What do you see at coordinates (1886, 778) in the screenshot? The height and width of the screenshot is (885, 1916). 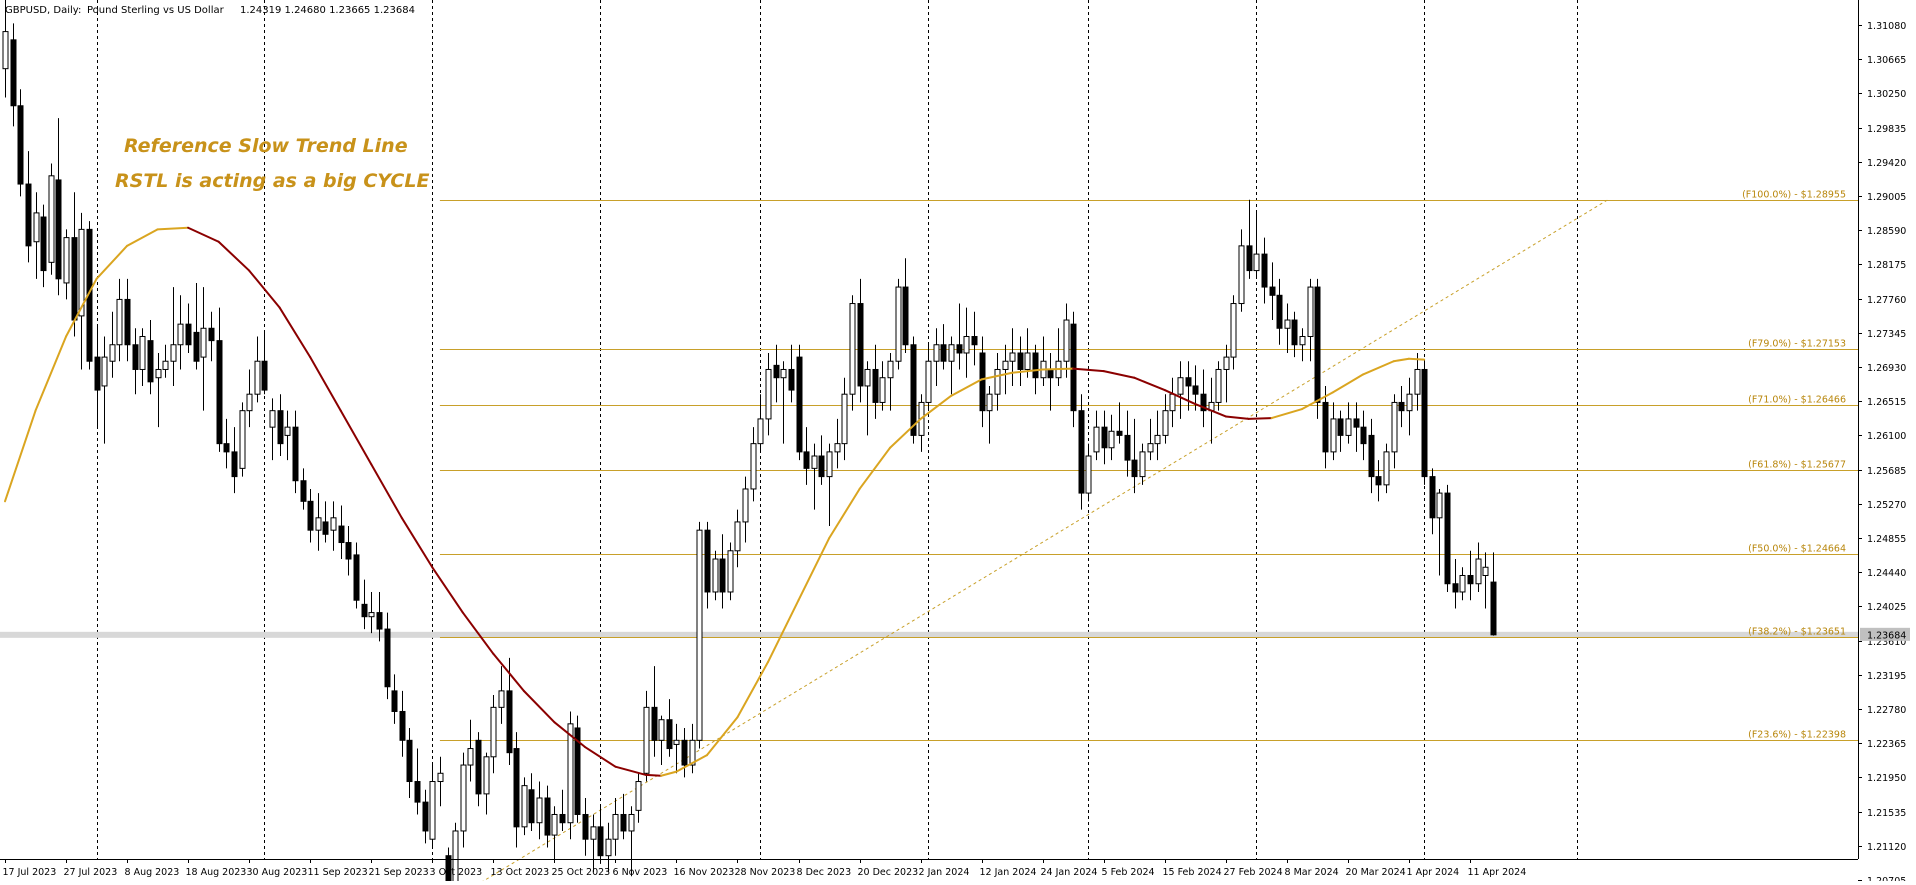 I see `price-tick-label: 1.21950` at bounding box center [1886, 778].